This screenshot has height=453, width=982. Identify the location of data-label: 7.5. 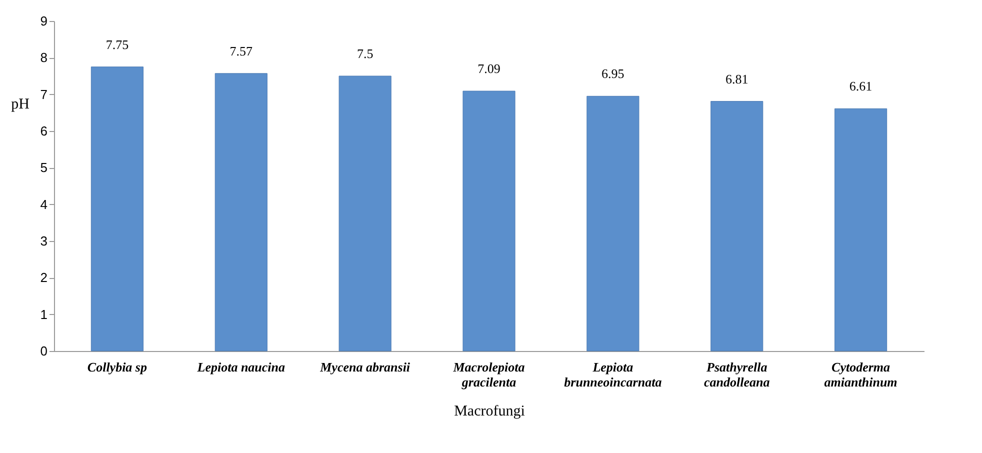
(365, 53).